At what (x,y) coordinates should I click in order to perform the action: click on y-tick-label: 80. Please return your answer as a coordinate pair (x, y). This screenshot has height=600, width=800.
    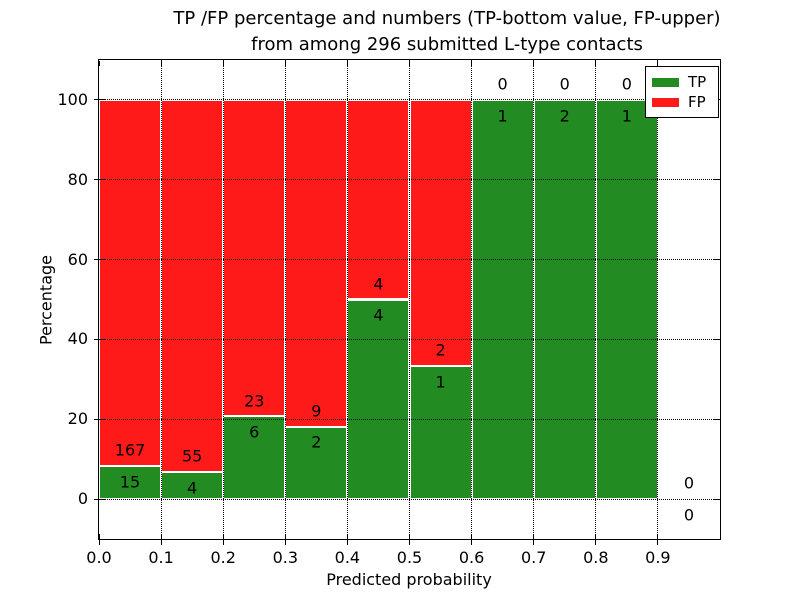
    Looking at the image, I should click on (77, 179).